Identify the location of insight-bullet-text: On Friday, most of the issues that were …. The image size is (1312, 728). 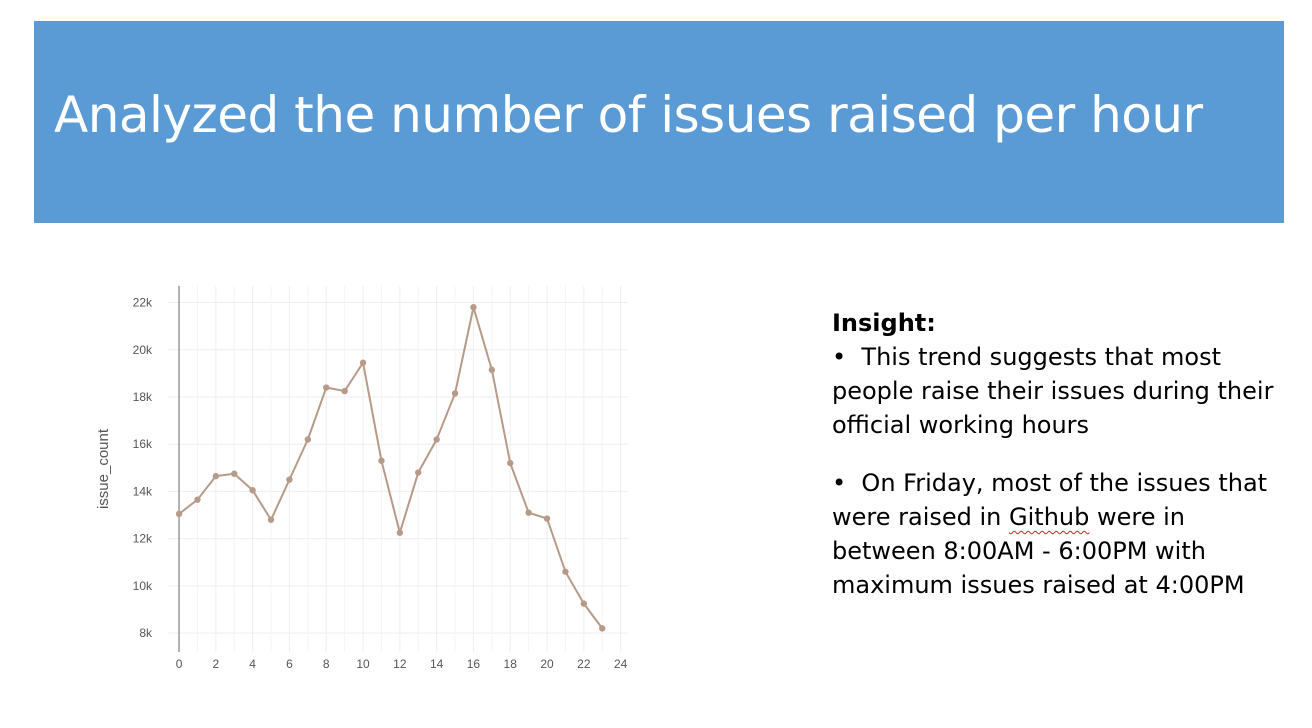
(1050, 500).